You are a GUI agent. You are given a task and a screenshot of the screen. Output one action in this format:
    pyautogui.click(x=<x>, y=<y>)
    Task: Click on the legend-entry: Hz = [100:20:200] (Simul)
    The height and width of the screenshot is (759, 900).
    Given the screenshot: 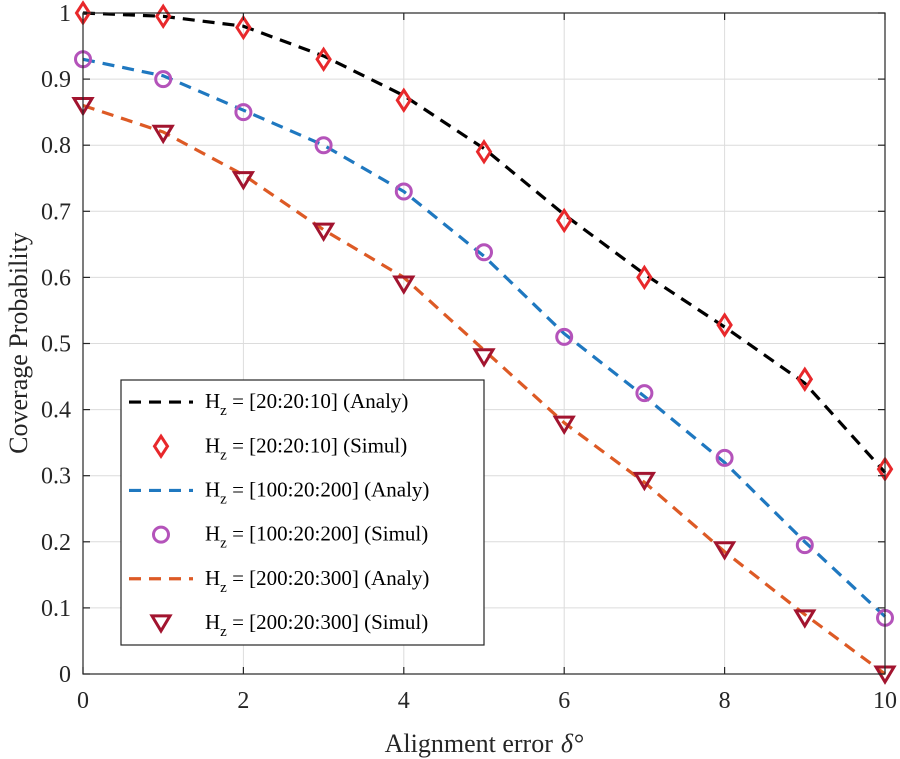 What is the action you would take?
    pyautogui.click(x=290, y=537)
    